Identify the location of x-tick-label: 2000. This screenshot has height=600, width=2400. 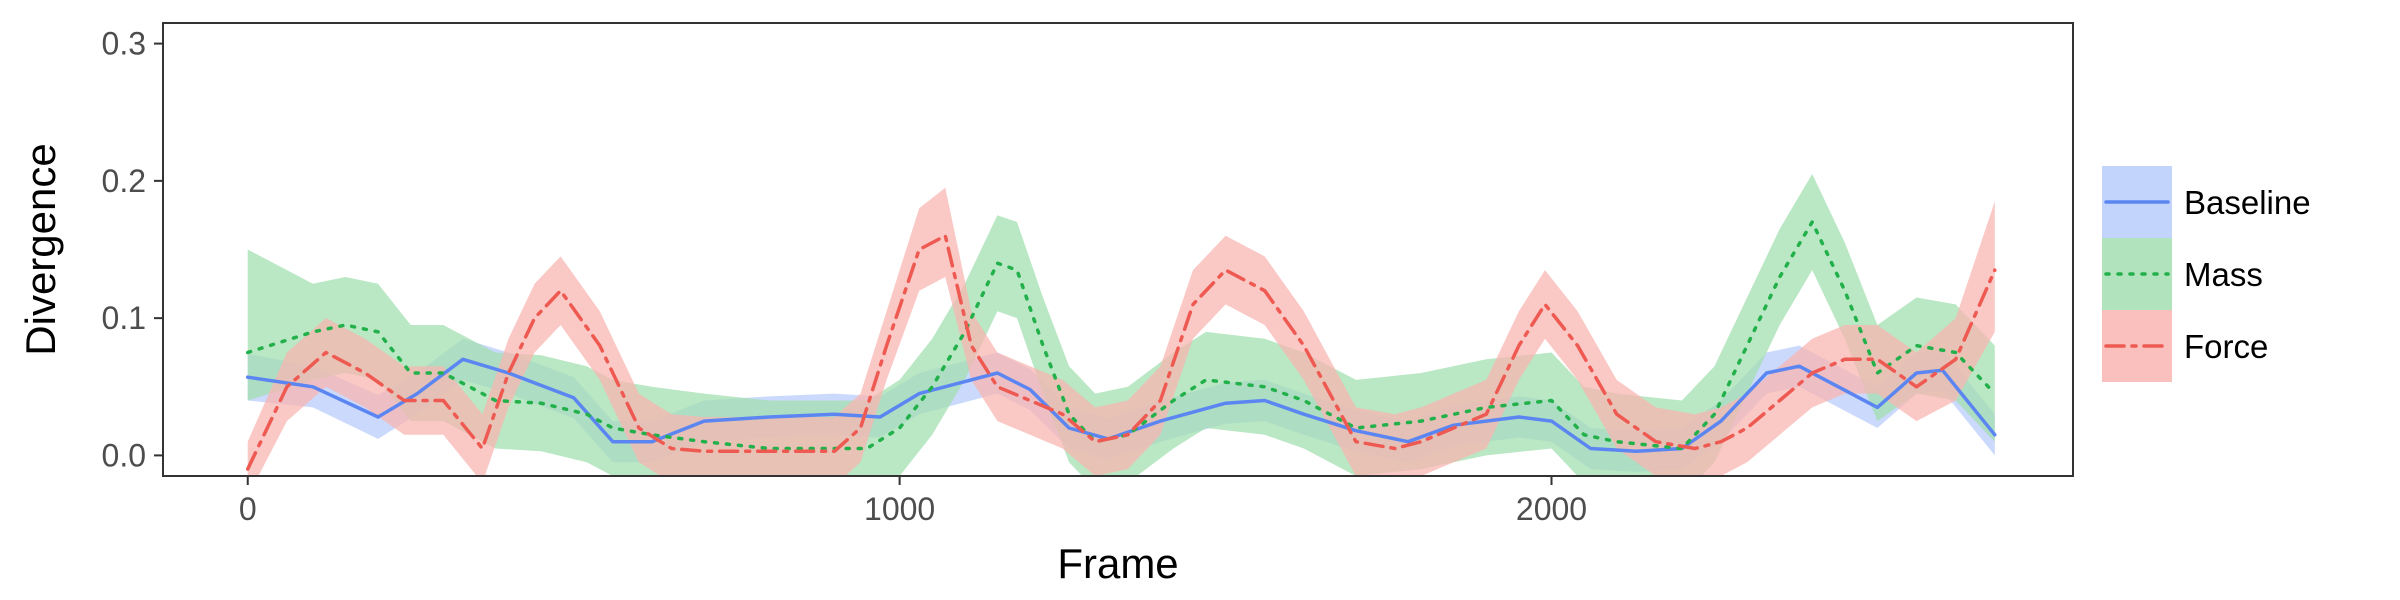
(1551, 509).